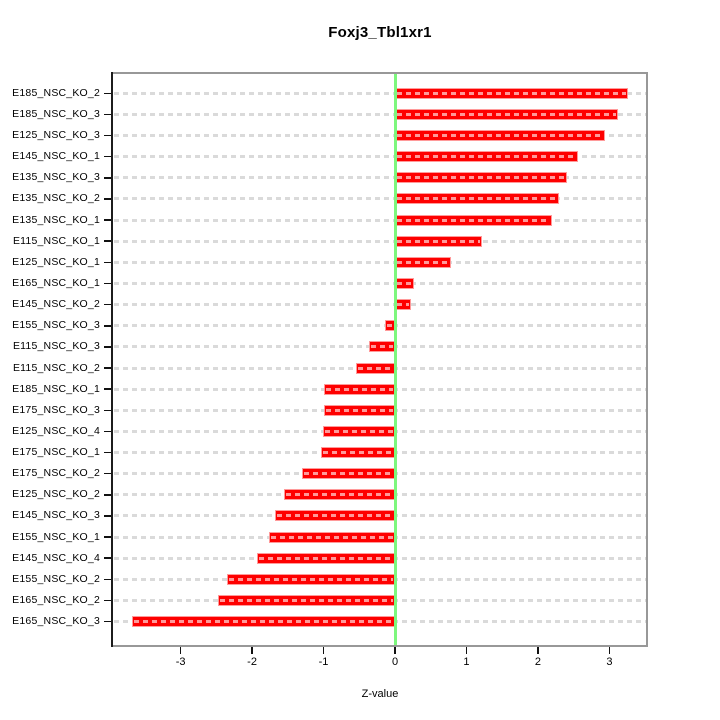 This screenshot has height=720, width=720. What do you see at coordinates (56, 621) in the screenshot?
I see `y-axis-label: E165_NSC_KO_3` at bounding box center [56, 621].